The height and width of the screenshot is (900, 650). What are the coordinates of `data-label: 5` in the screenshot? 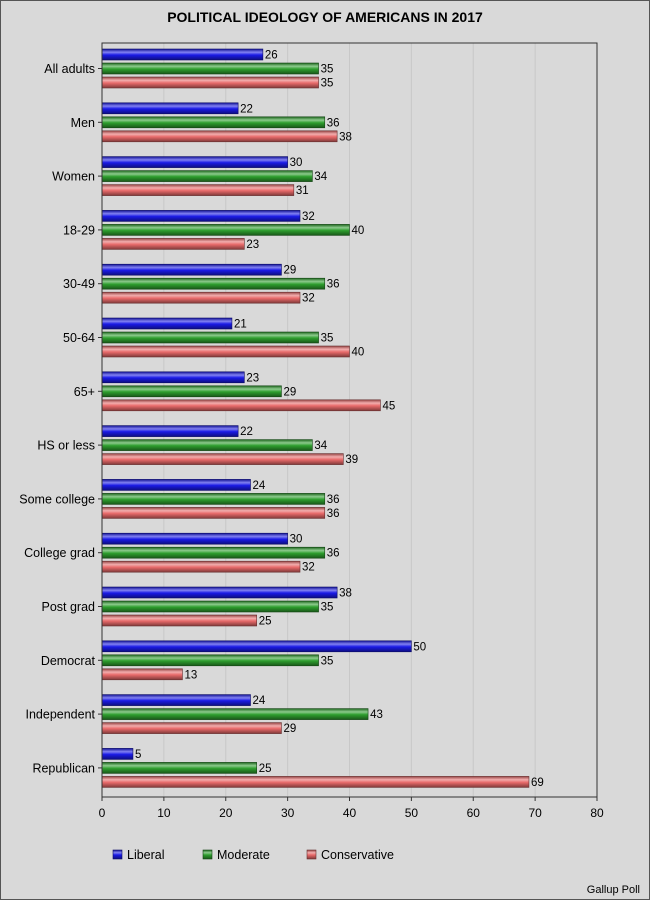 It's located at (138, 755).